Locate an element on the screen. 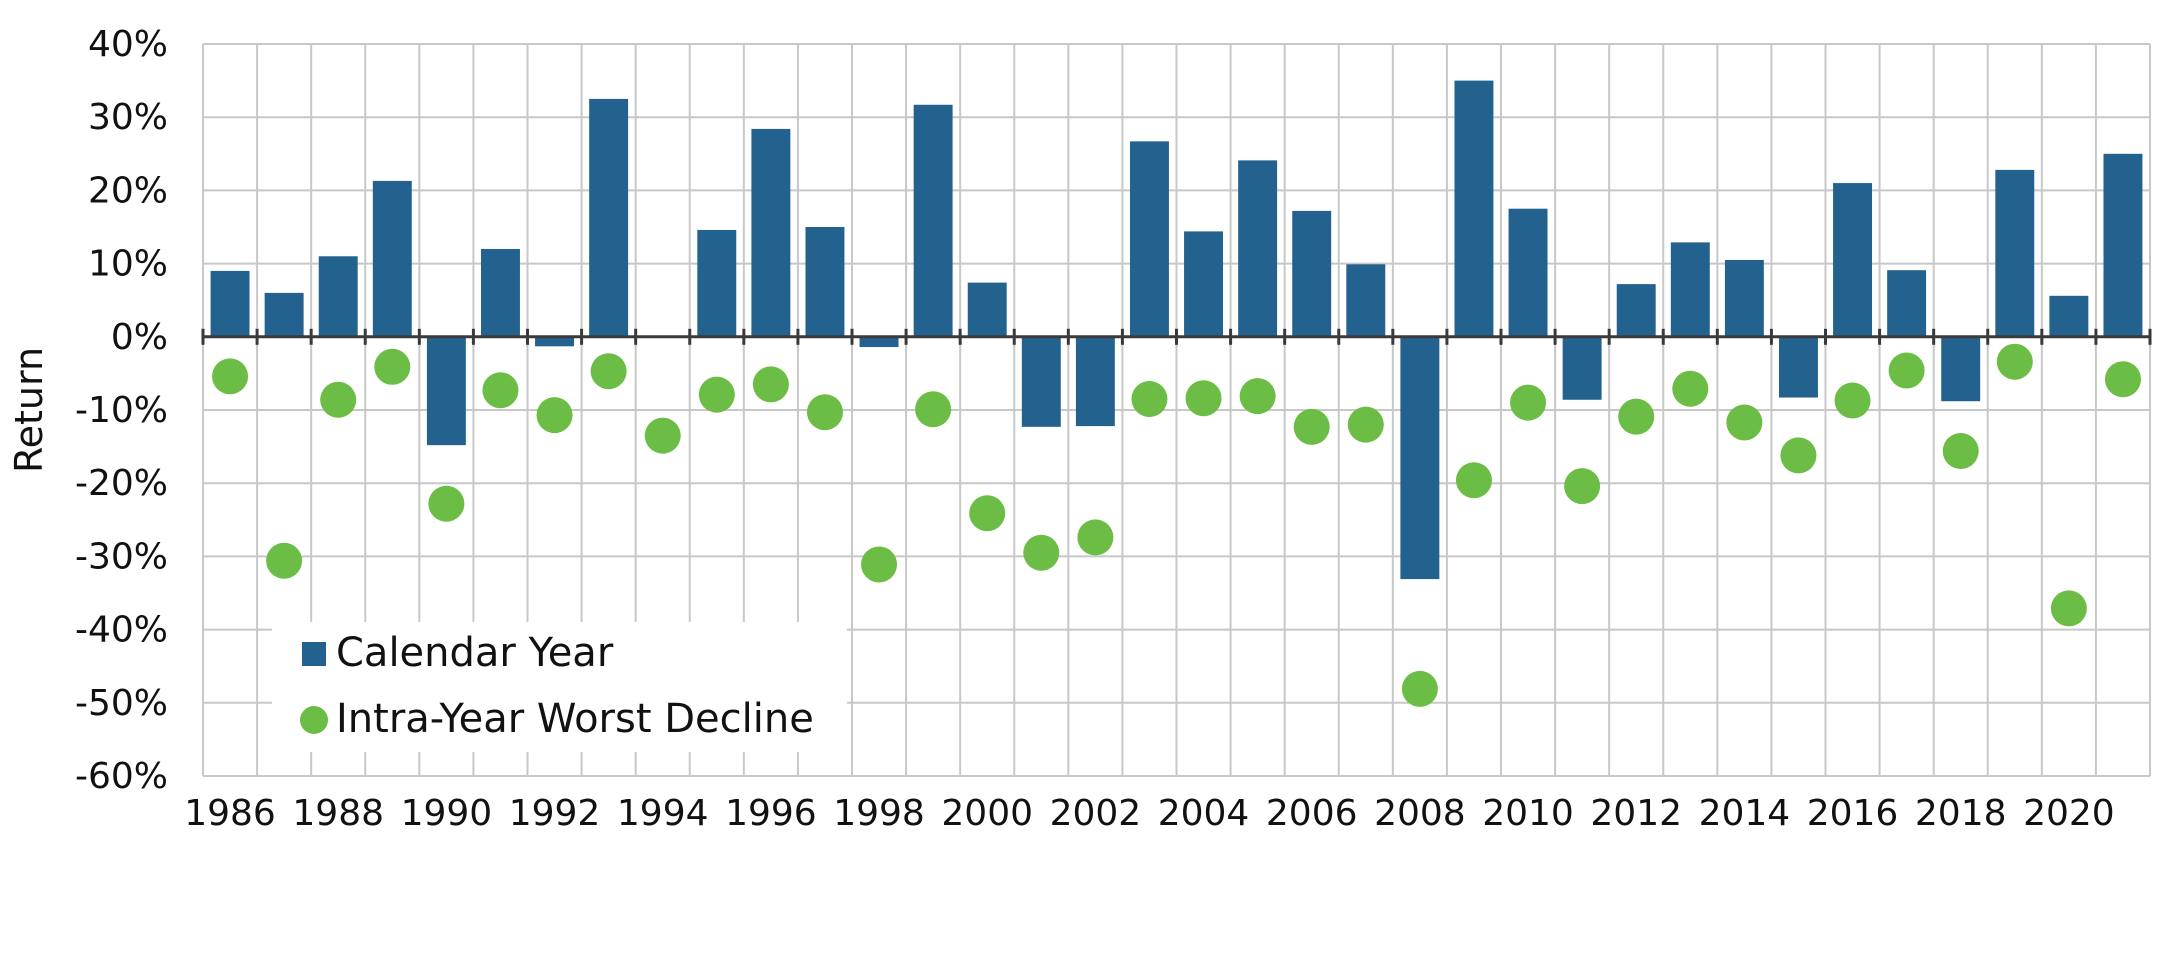  bar-2012 is located at coordinates (1636, 310).